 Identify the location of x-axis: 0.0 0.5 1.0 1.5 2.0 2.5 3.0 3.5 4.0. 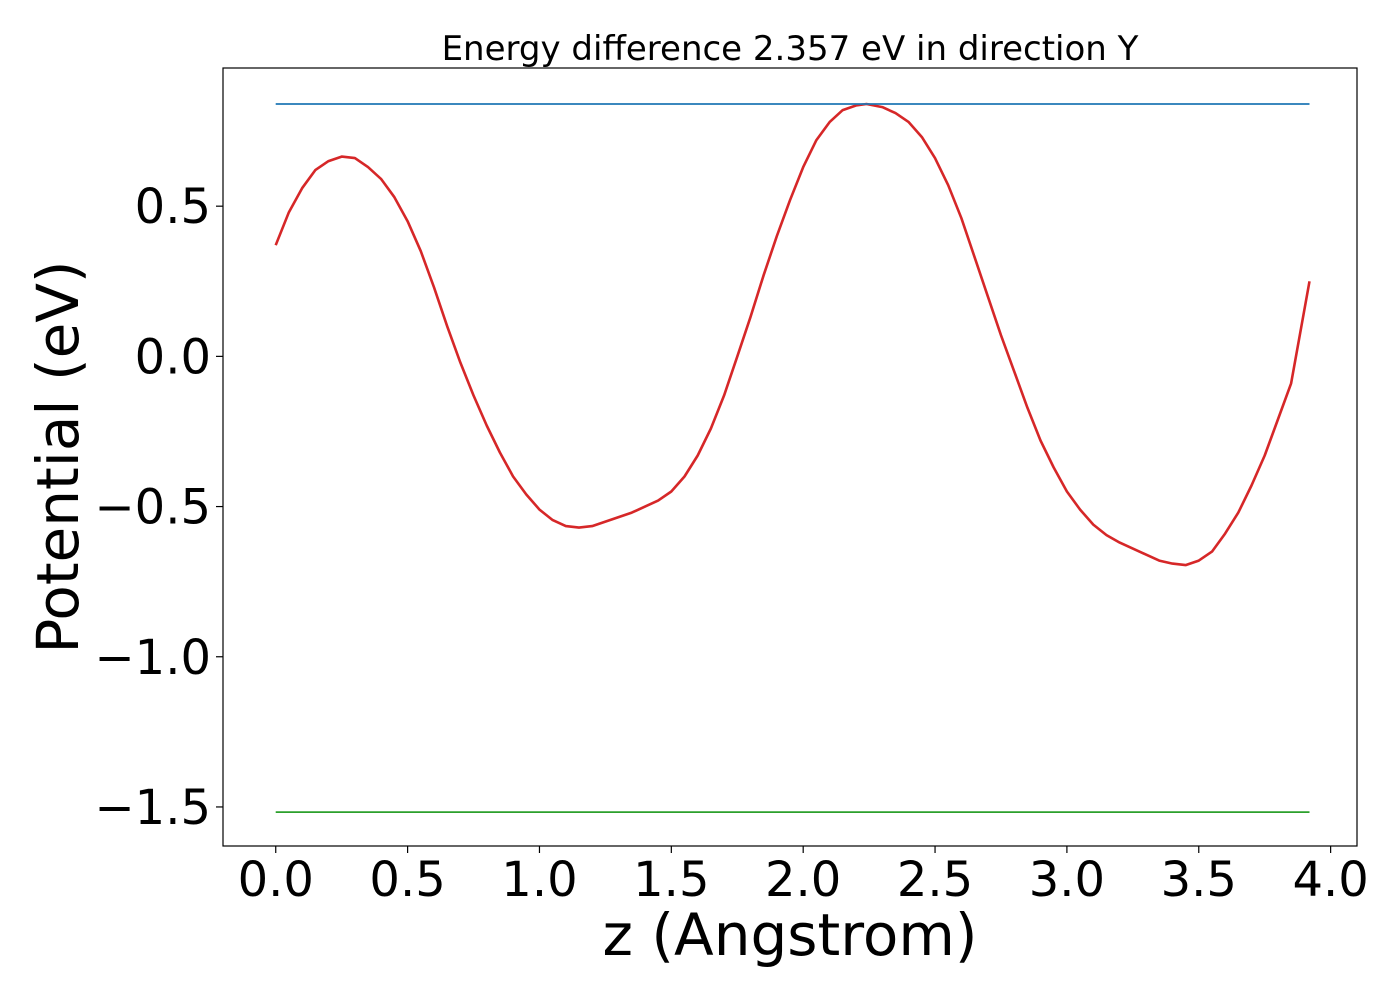
(803, 877).